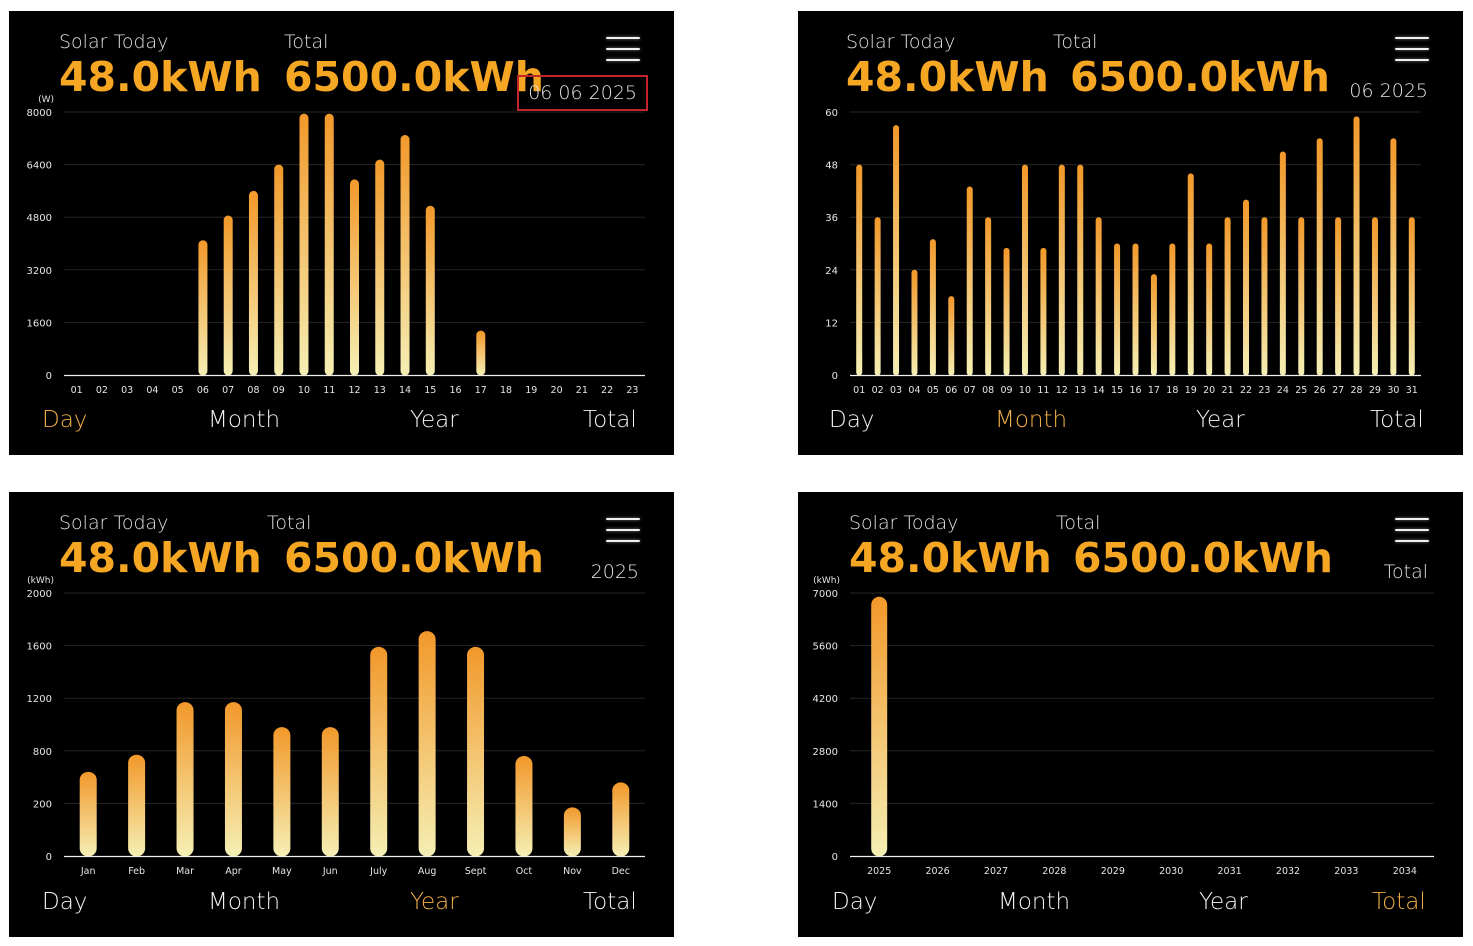  I want to click on x-tick-label: Apr, so click(233, 871).